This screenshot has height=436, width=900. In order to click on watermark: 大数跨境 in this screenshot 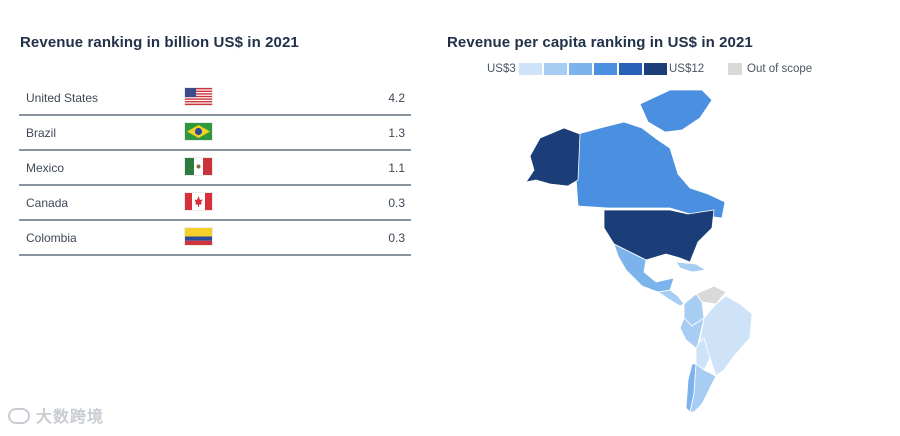, I will do `click(56, 415)`.